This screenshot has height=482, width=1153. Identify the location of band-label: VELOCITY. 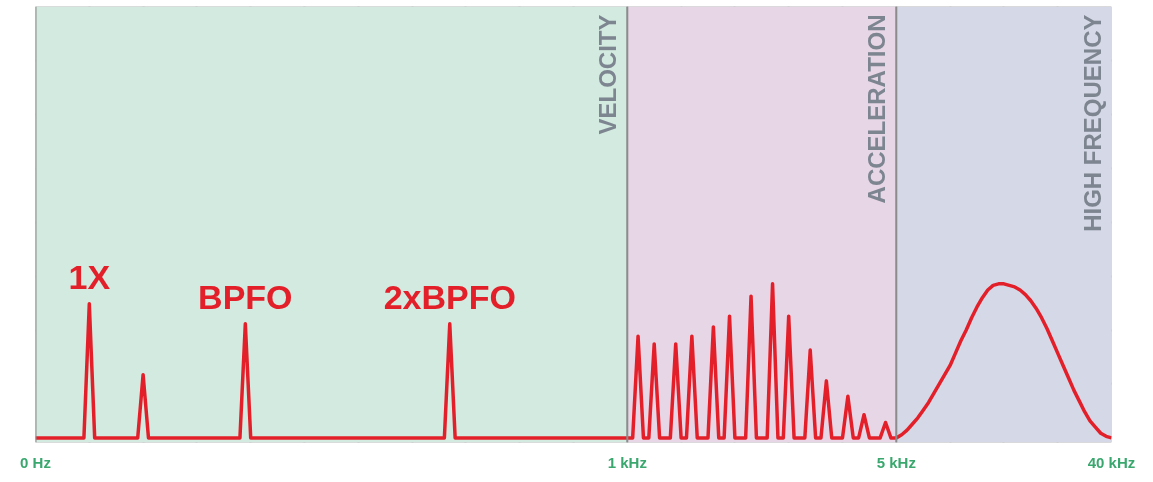
(608, 74).